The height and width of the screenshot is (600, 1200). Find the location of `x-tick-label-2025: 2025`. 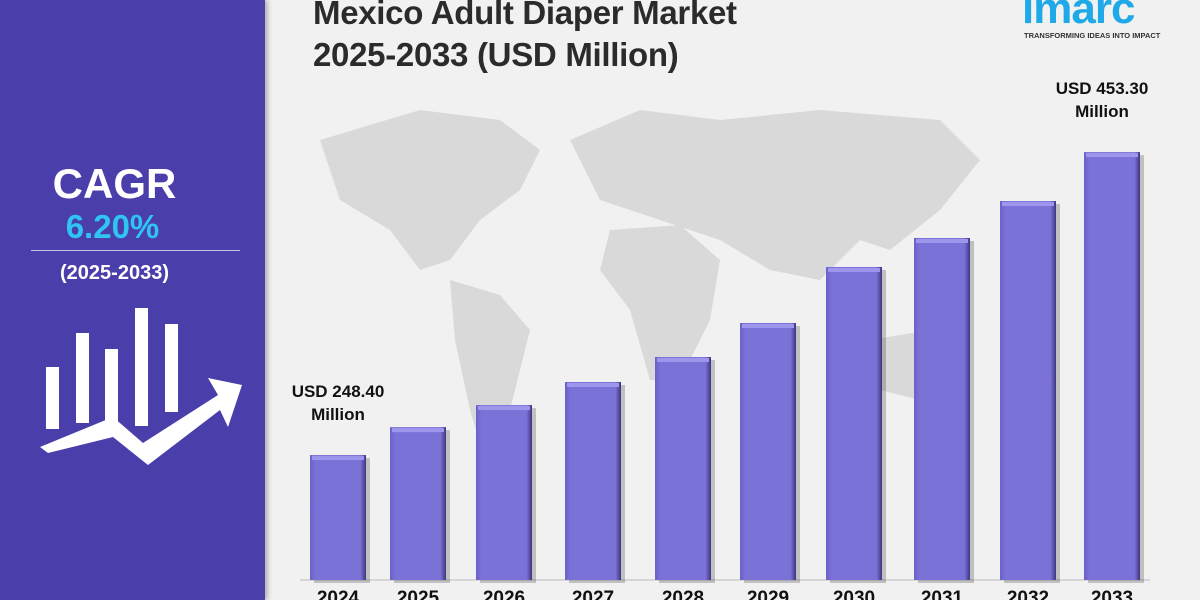

x-tick-label-2025: 2025 is located at coordinates (418, 594).